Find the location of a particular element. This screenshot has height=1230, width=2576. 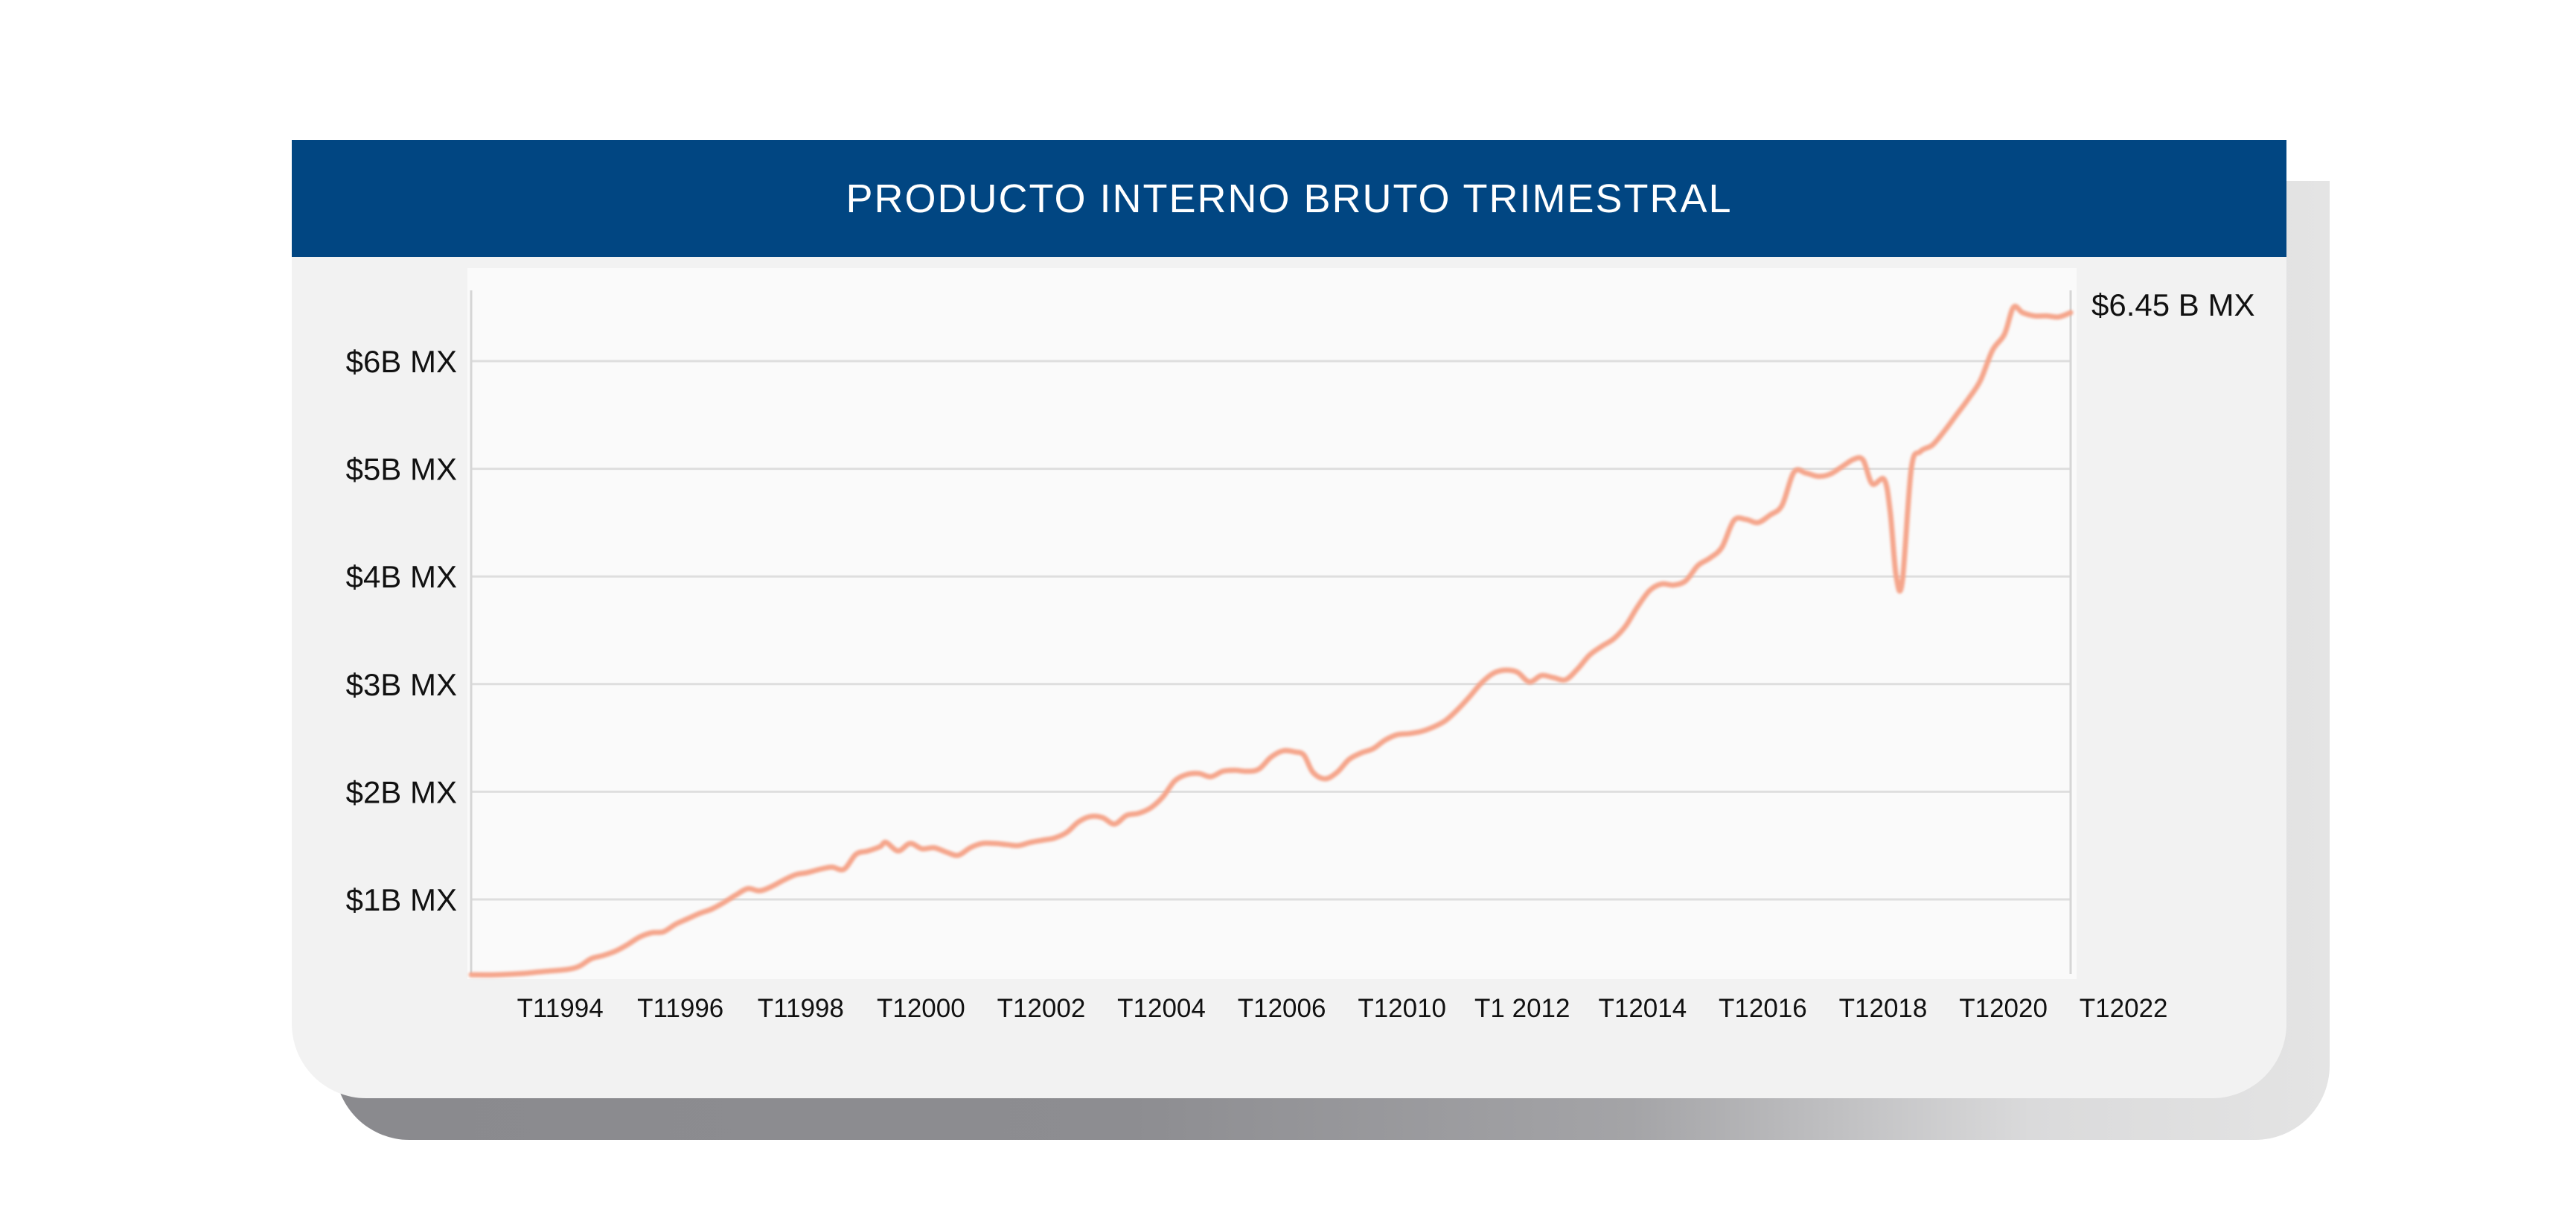

x-tick-label: T12010 is located at coordinates (1402, 1008).